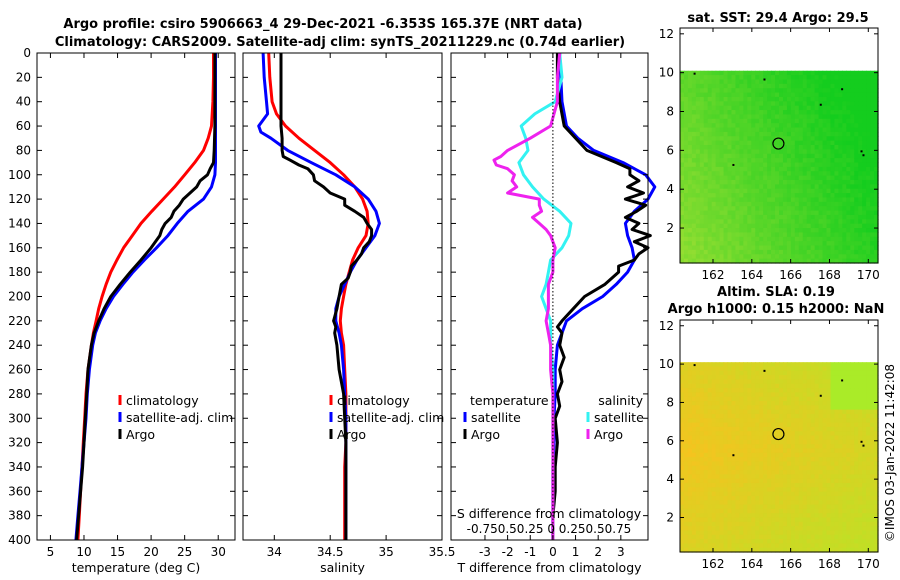 The height and width of the screenshot is (580, 900). What do you see at coordinates (83, 552) in the screenshot?
I see `x-tick-label: 10` at bounding box center [83, 552].